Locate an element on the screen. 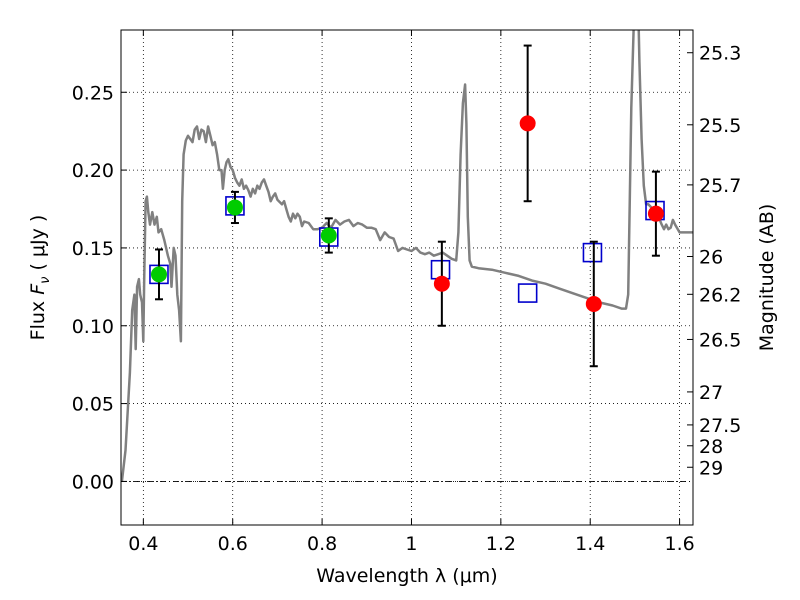 This screenshot has height=600, width=800. magnitude-tick-label: 26.5 is located at coordinates (720, 340).